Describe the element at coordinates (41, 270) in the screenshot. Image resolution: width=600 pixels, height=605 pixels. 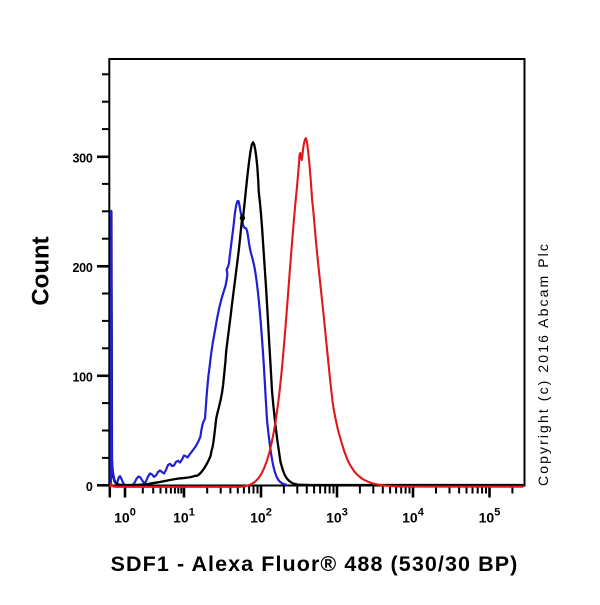
I see `svg-text: Count` at that location.